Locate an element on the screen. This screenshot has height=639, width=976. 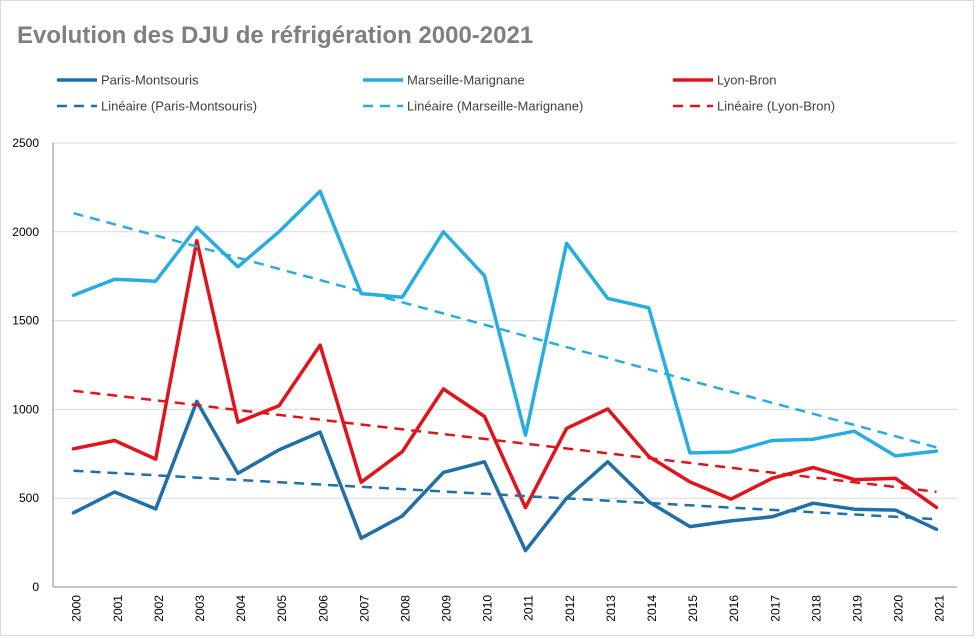
x-tick-label: 2018 is located at coordinates (816, 608).